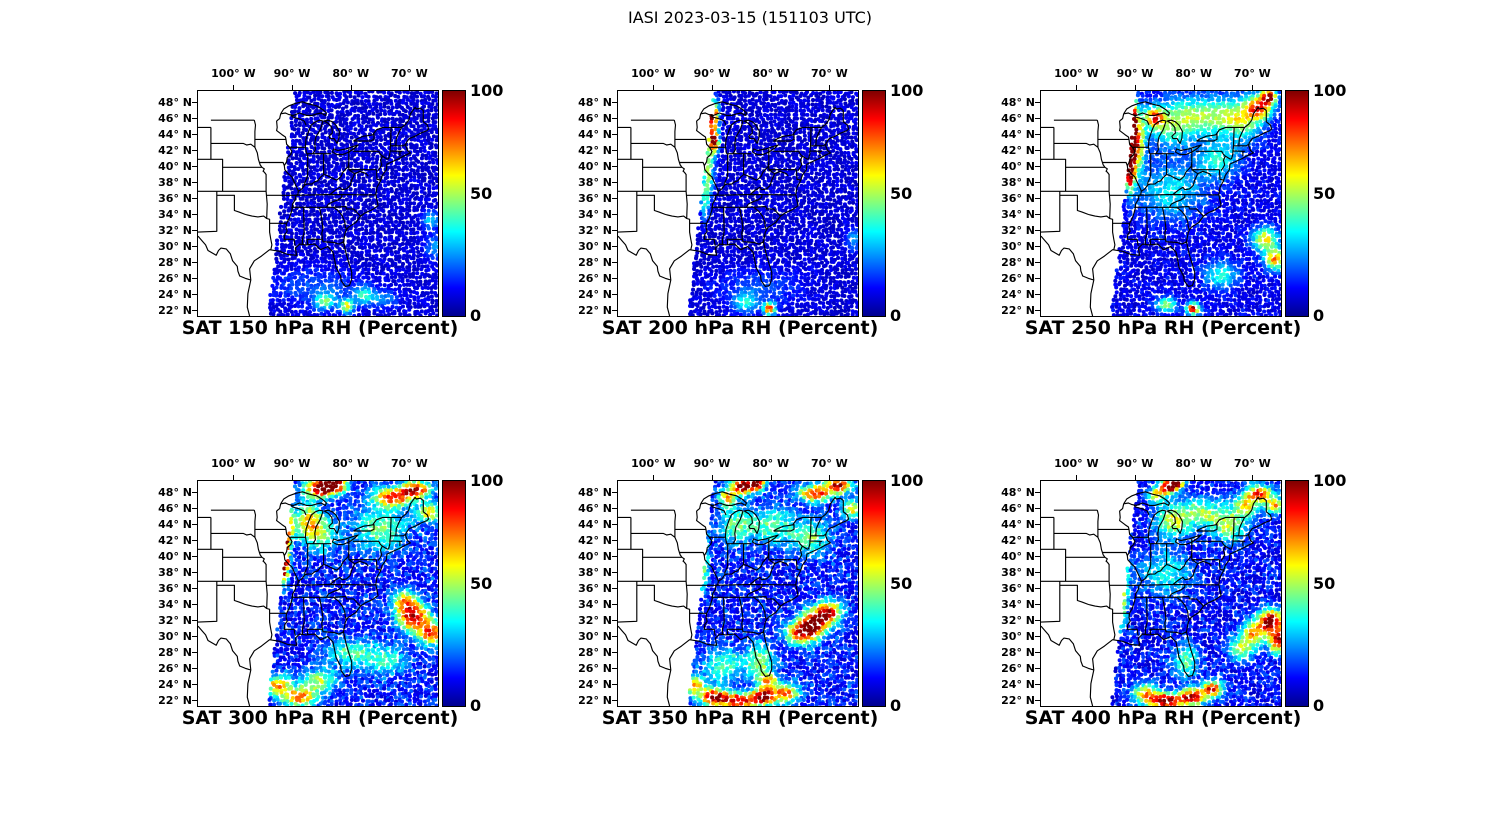 The height and width of the screenshot is (825, 1500). Describe the element at coordinates (595, 588) in the screenshot. I see `lat-tick-label: 36° N` at that location.